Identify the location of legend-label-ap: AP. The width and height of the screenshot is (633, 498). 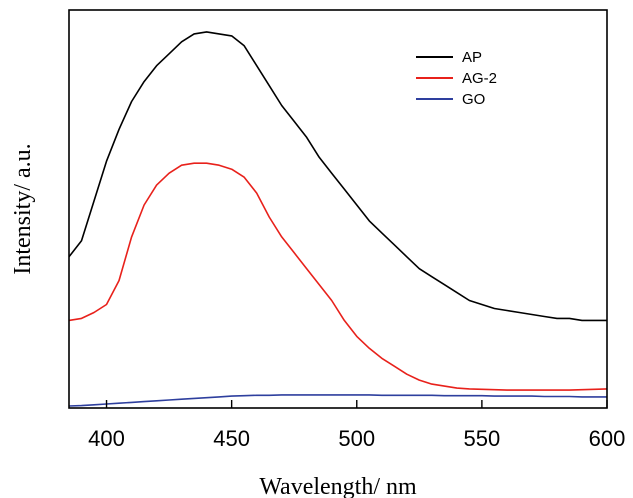
(472, 57).